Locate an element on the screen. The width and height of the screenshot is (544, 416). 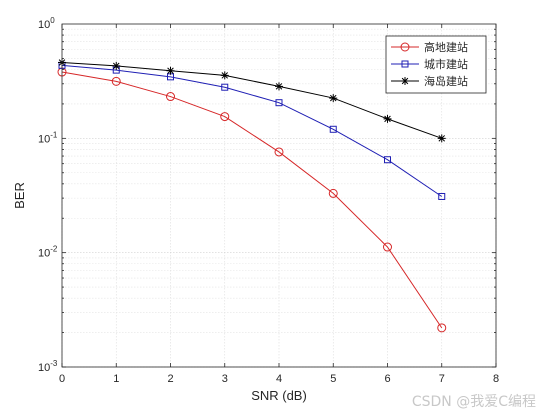
series-line is located at coordinates (251, 100).